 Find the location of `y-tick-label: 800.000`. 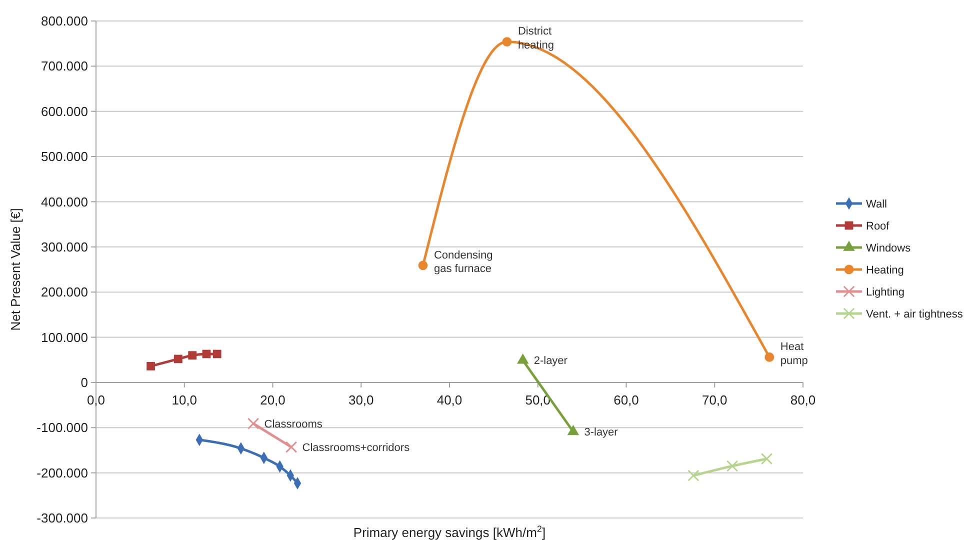

y-tick-label: 800.000 is located at coordinates (64, 21).